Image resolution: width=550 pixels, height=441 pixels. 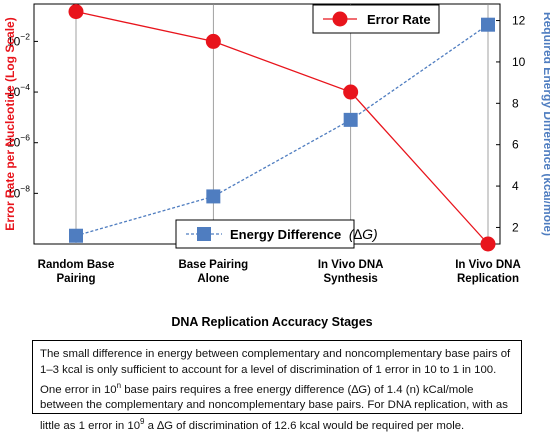 I want to click on right-tick-label-3: 8, so click(x=515, y=103).